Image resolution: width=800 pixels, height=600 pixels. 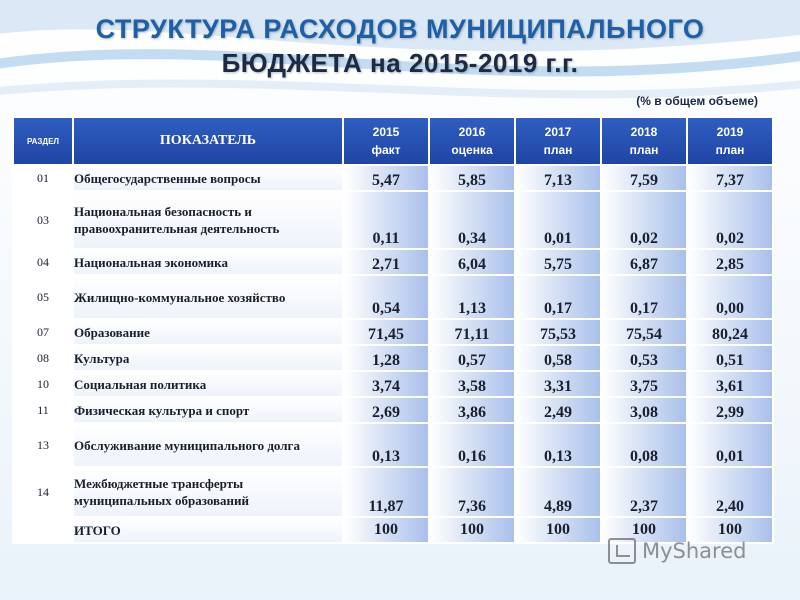 I want to click on row-value: 3,61, so click(x=730, y=384).